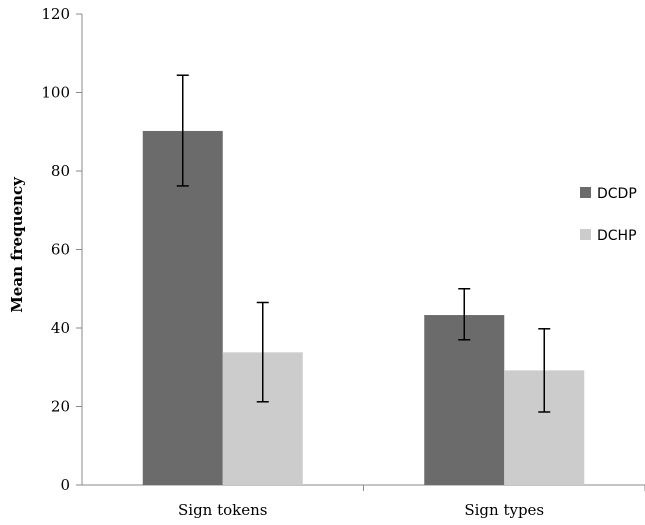 The width and height of the screenshot is (645, 525). What do you see at coordinates (55, 14) in the screenshot?
I see `y-tick-label: 120` at bounding box center [55, 14].